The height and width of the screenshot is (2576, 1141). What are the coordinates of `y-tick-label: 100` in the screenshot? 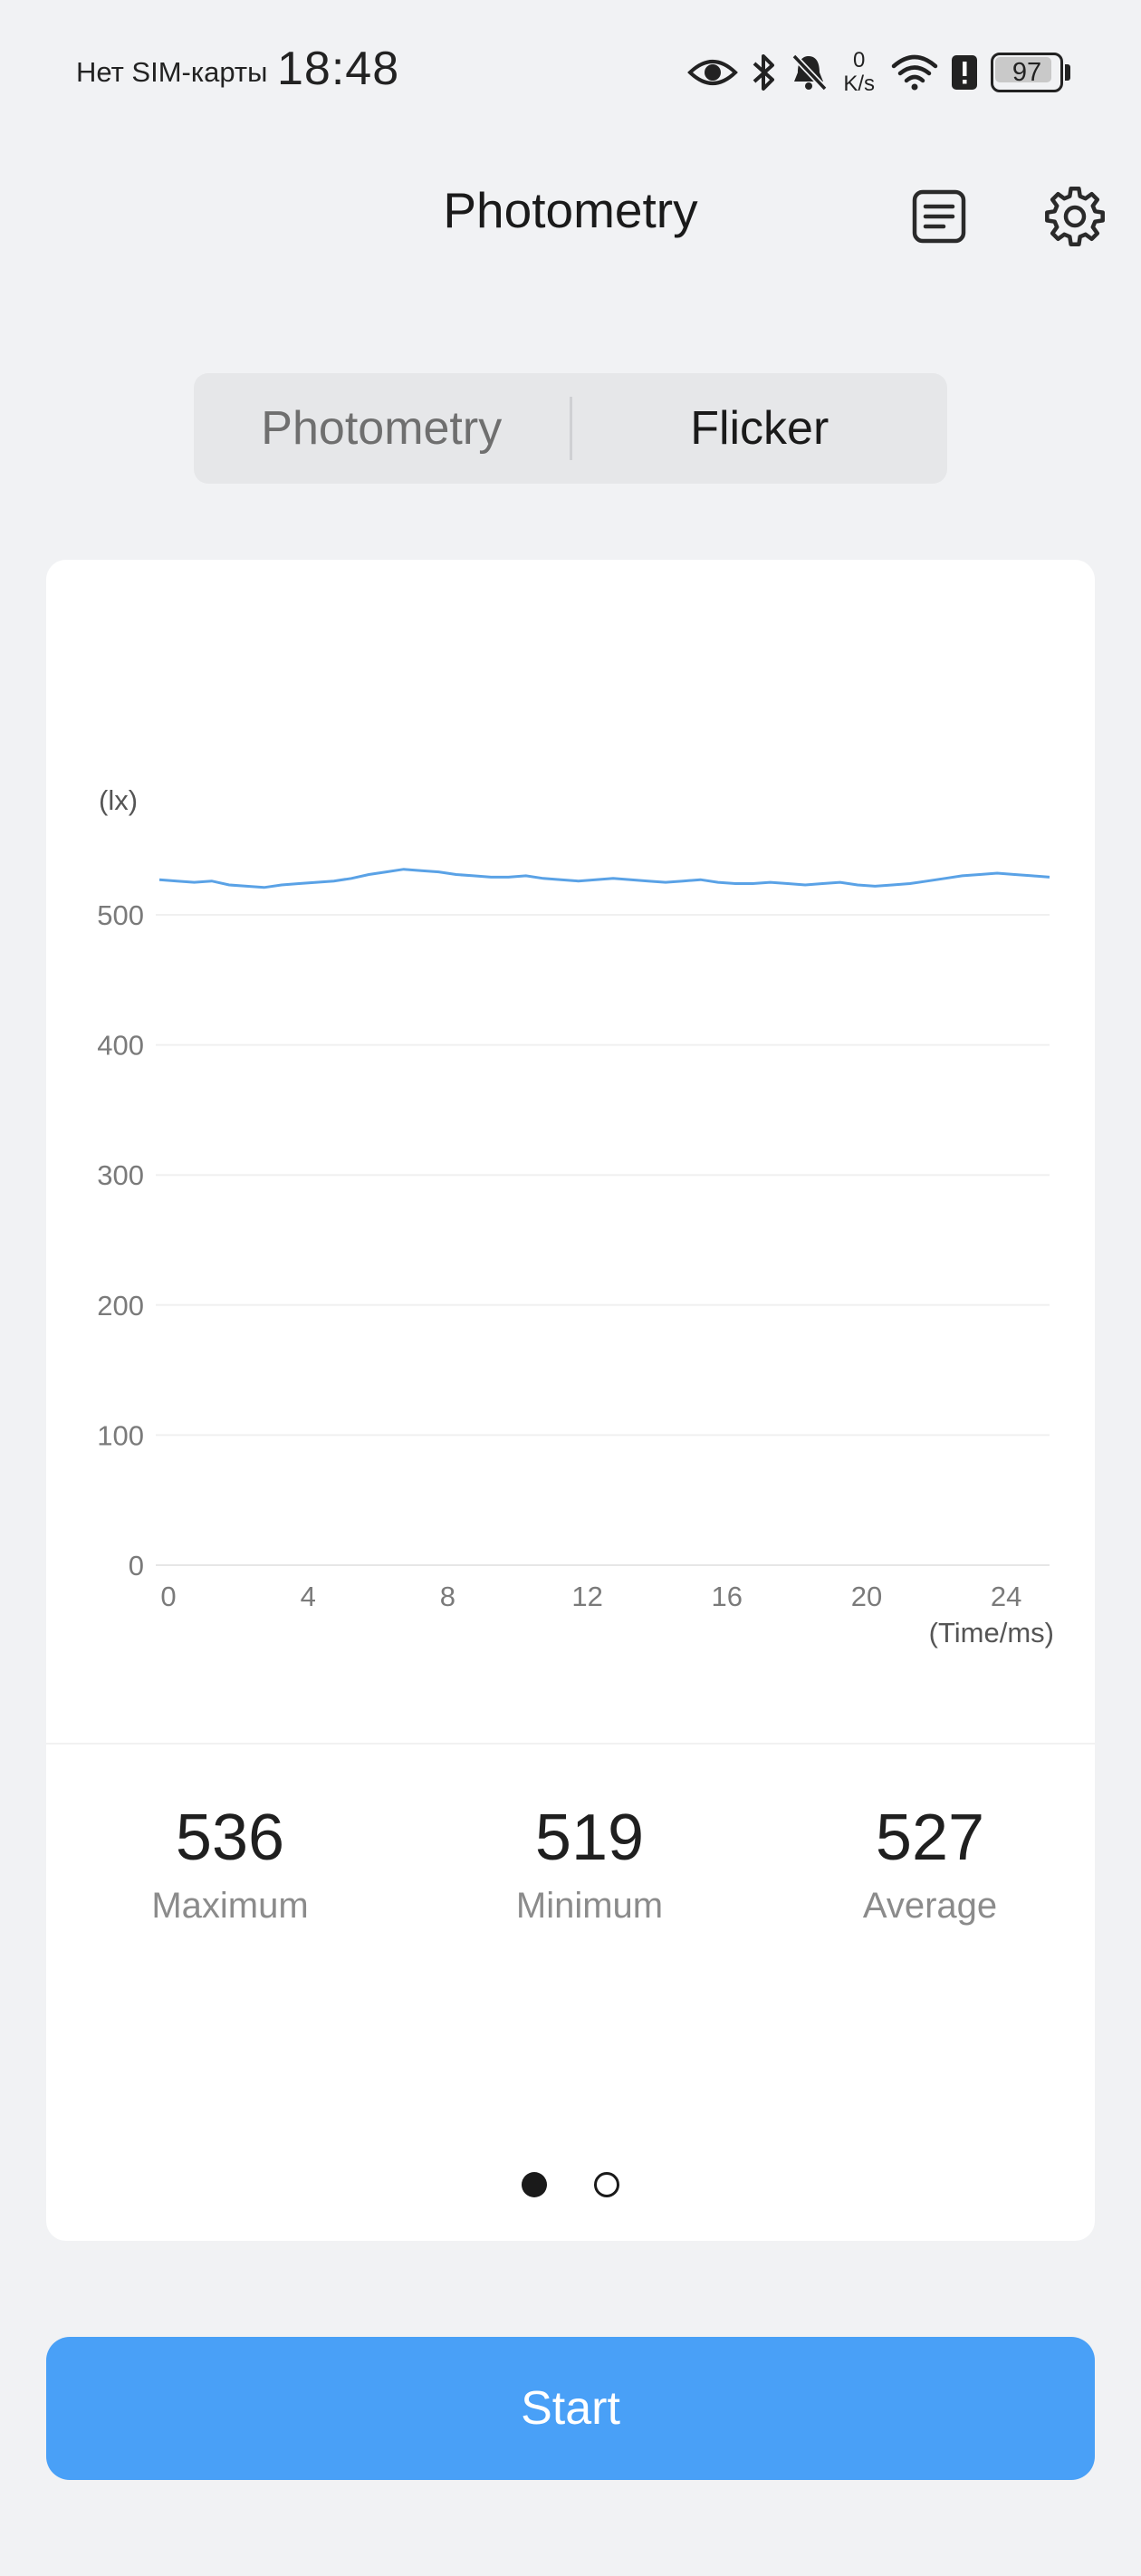 It's located at (121, 1435).